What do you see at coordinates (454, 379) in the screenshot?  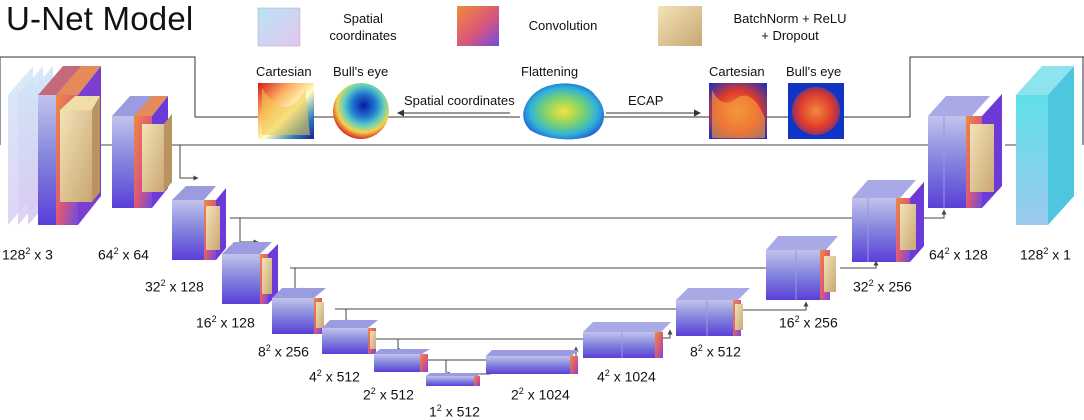 I see `layer-bottleneck` at bounding box center [454, 379].